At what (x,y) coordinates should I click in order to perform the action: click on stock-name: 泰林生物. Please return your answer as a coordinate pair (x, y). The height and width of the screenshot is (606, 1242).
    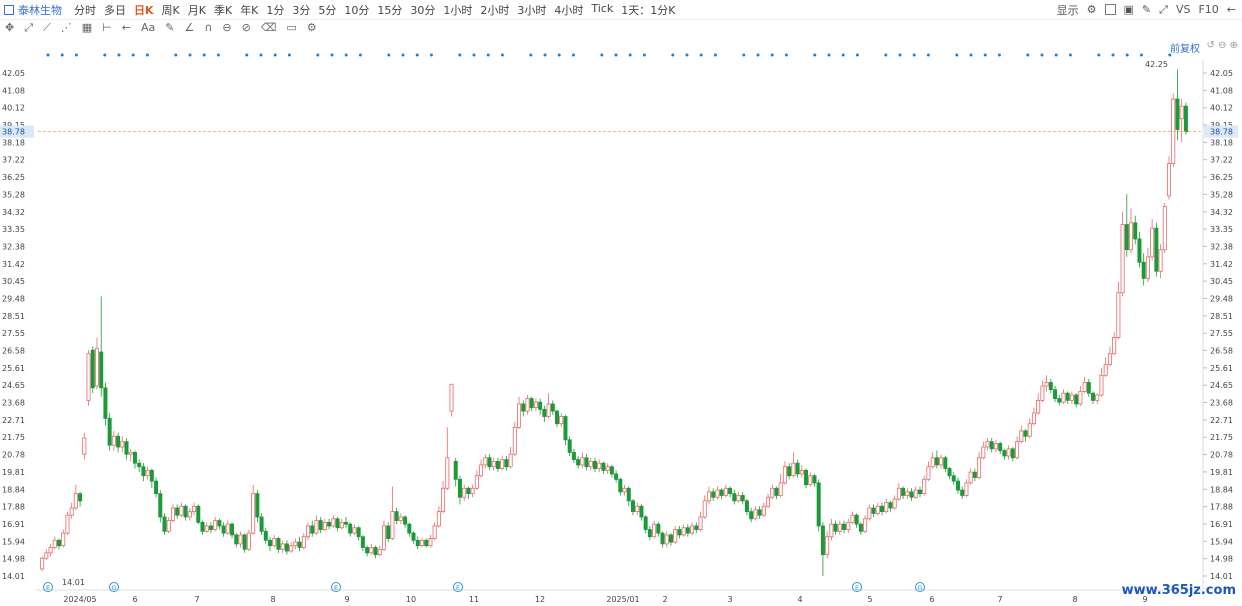
    Looking at the image, I should click on (40, 10).